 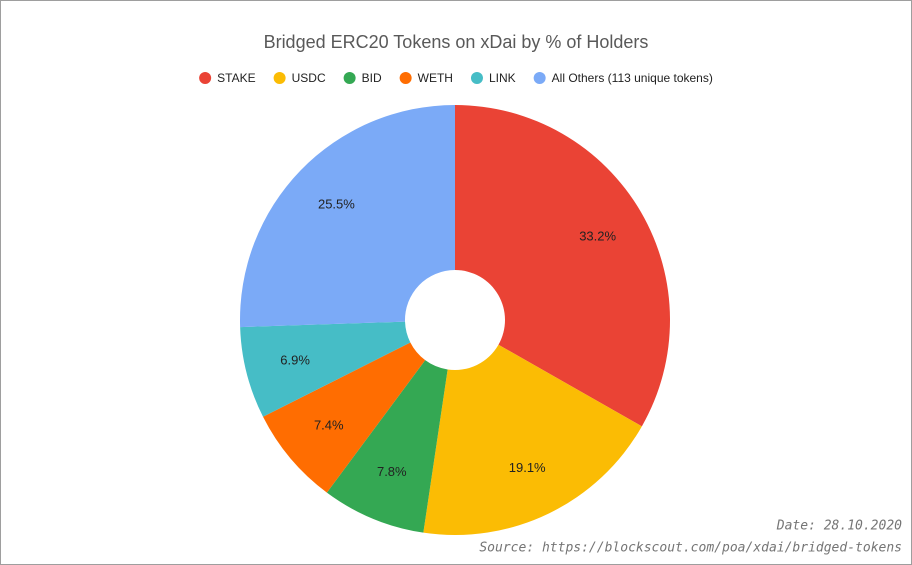 I want to click on legend-label: STAKE, so click(x=236, y=78).